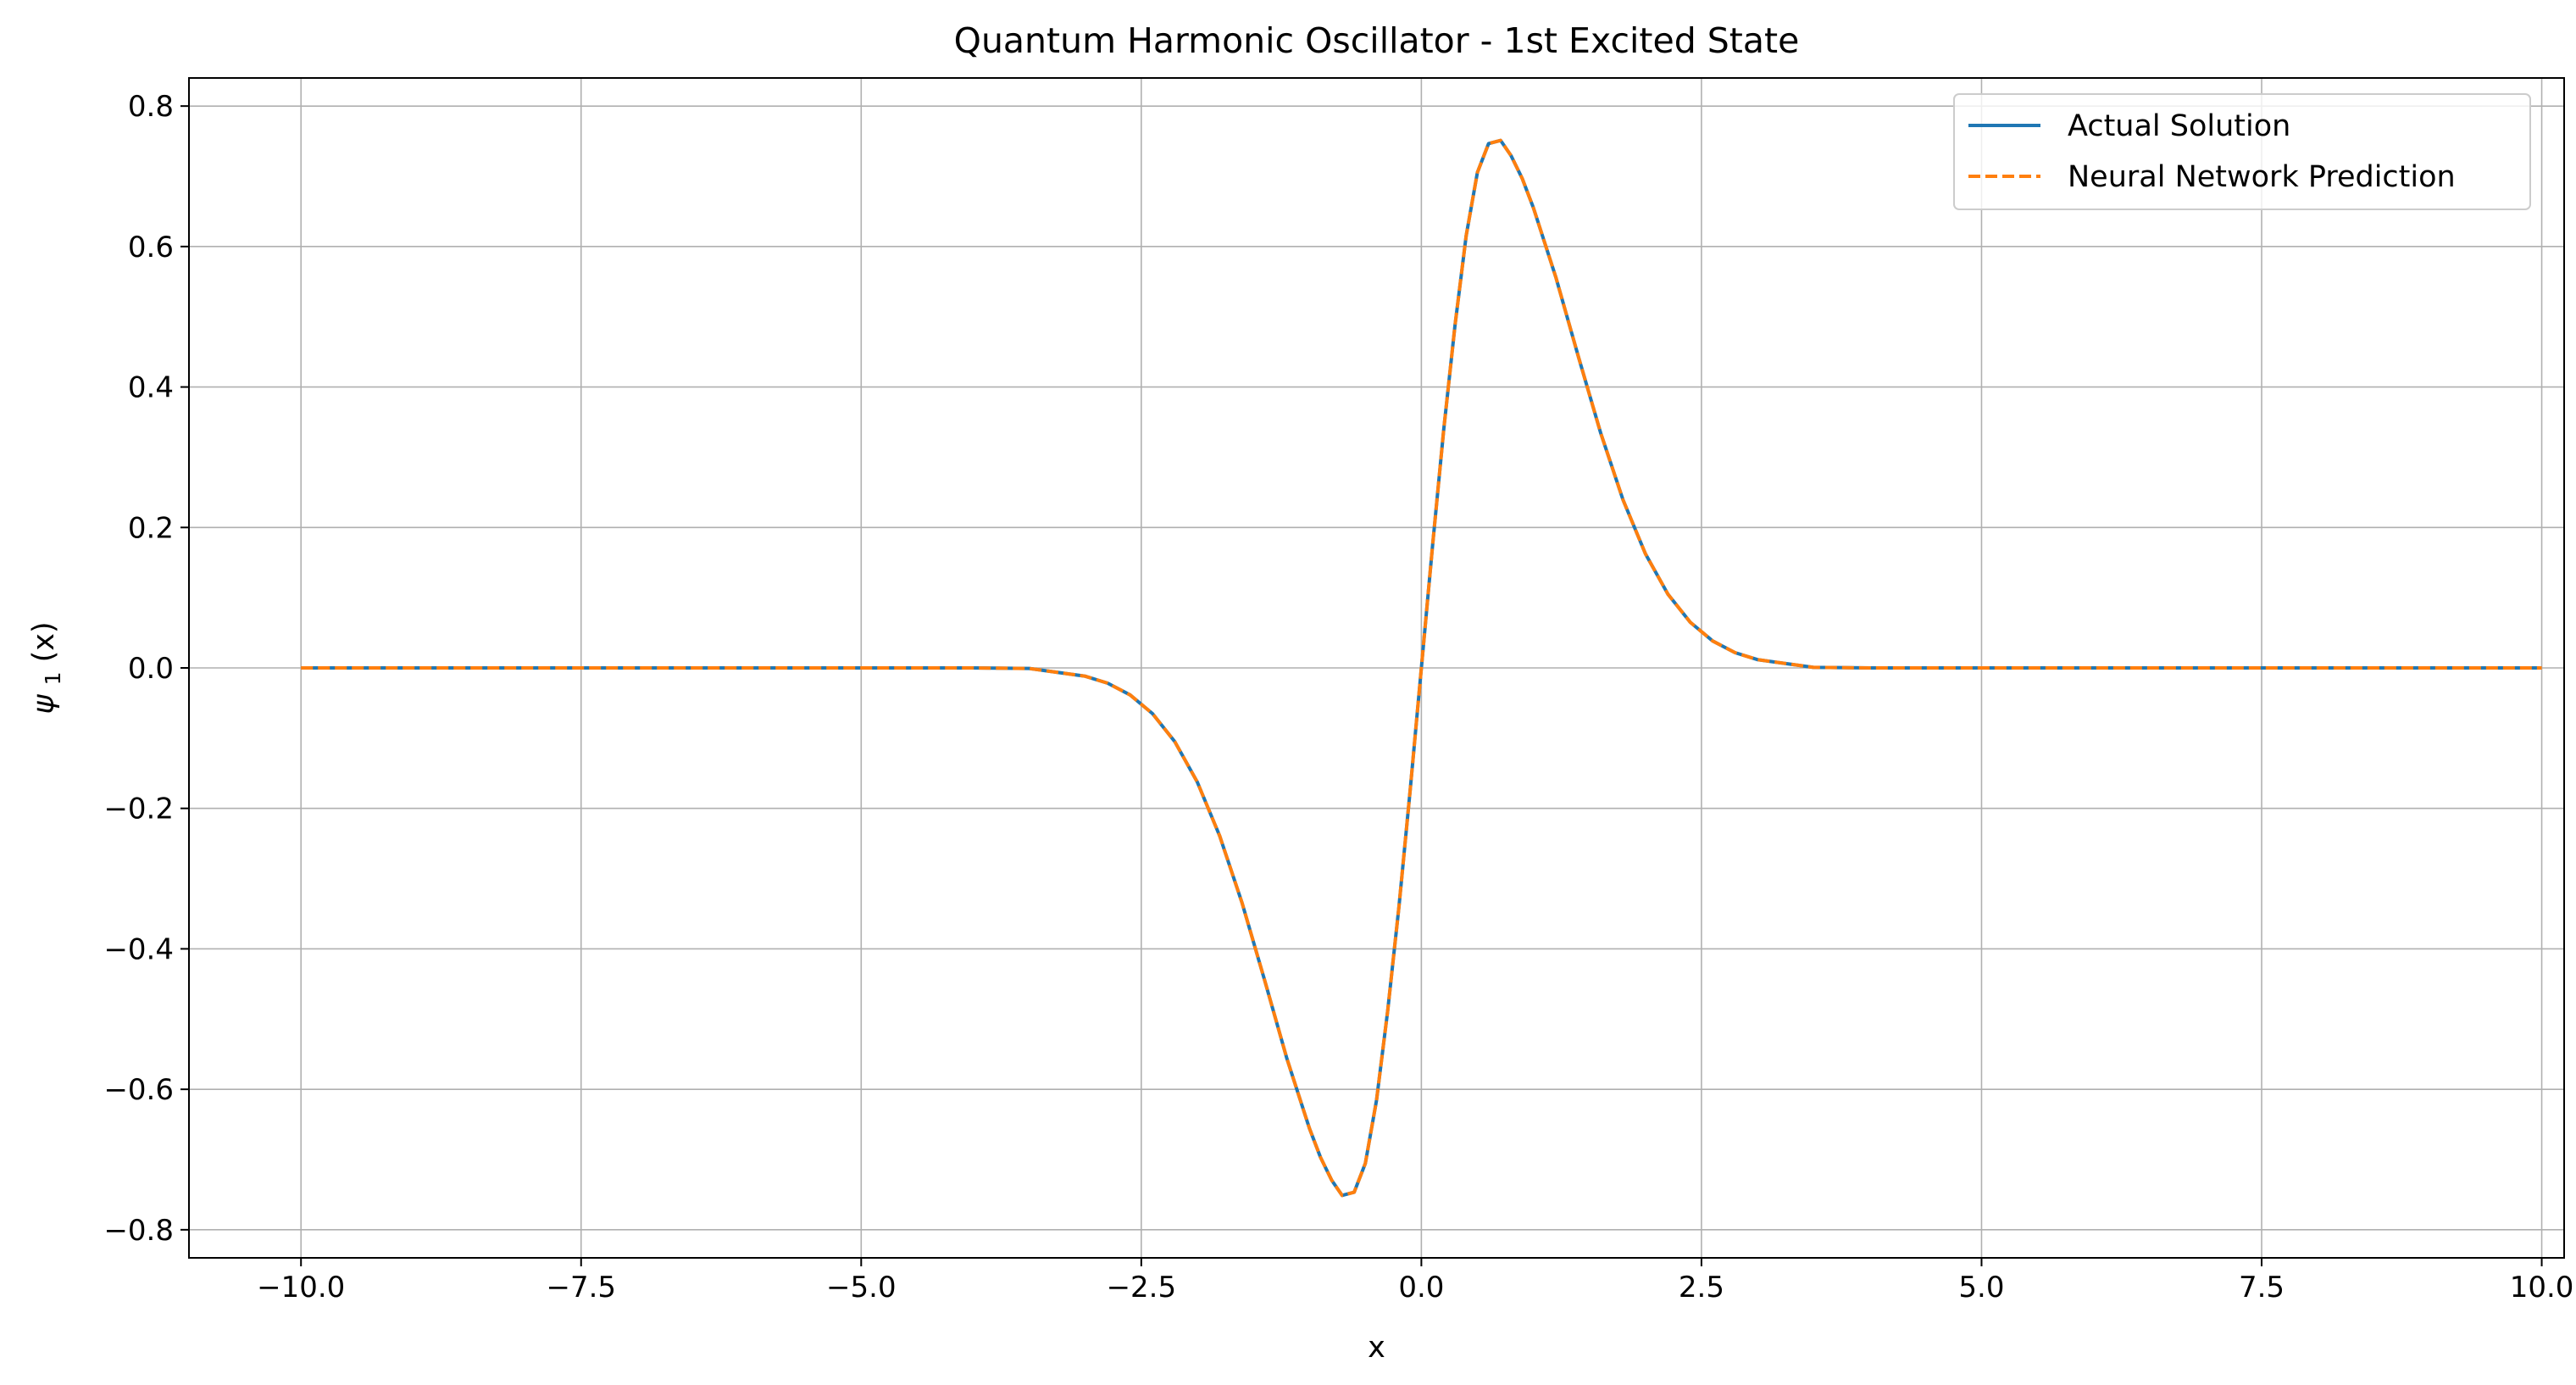 The image size is (2576, 1385). I want to click on x-axis-ticks: −10.0 −7.5 −5.0 −2.5 0.0 2.5 5.0 7.5 10.0, so click(1415, 1281).